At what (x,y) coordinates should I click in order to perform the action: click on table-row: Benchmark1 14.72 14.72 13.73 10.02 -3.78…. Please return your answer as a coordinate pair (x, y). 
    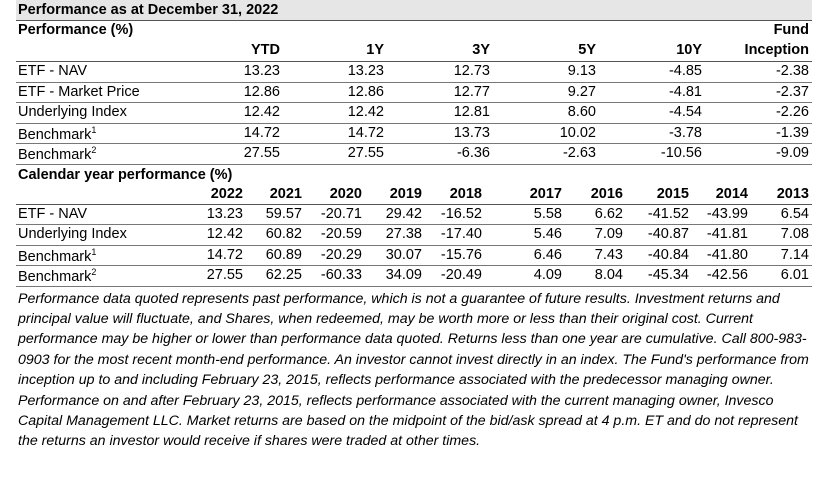
    Looking at the image, I should click on (414, 134).